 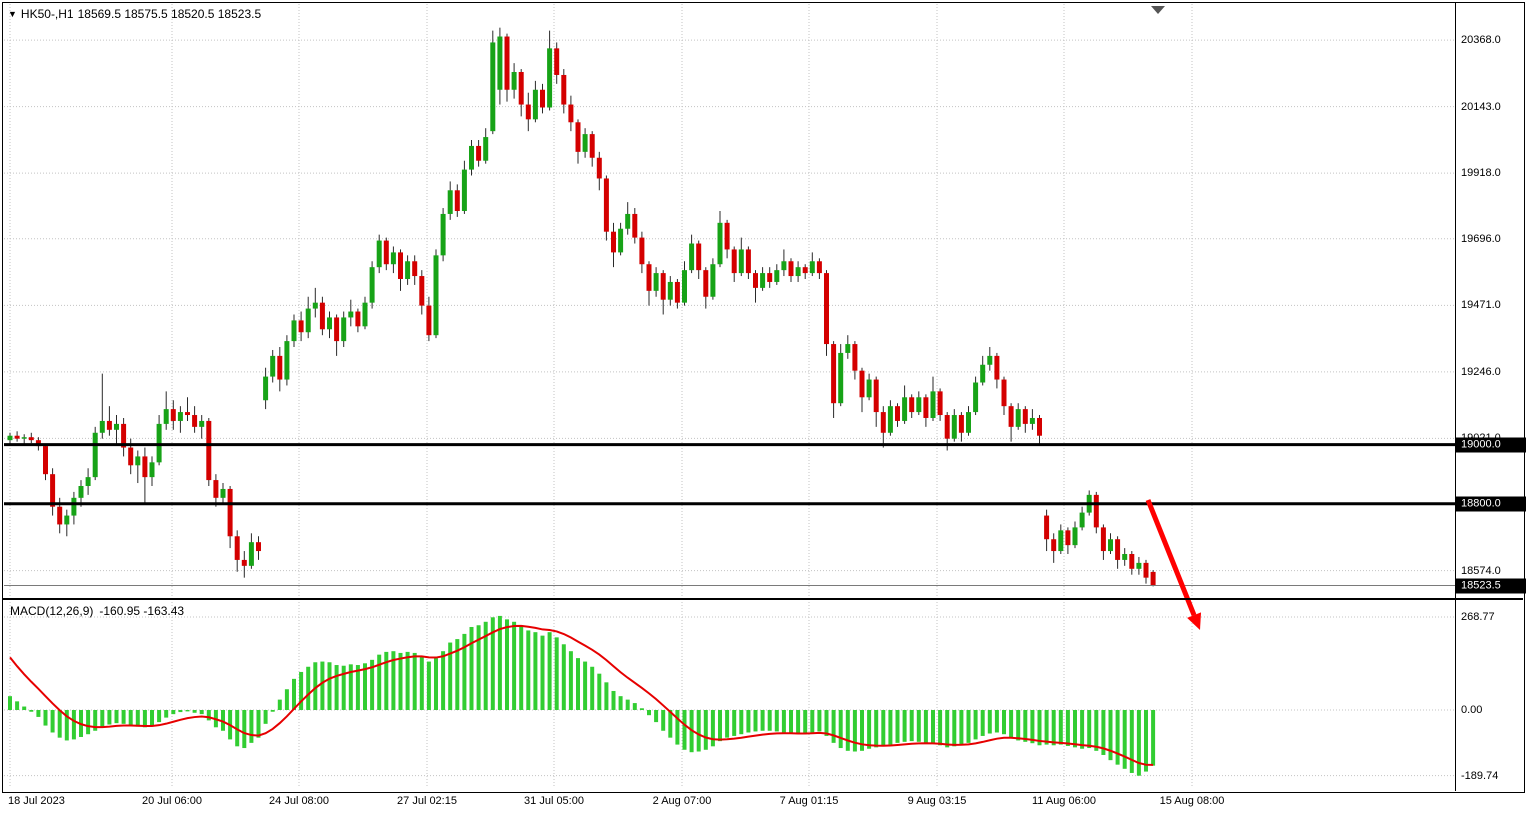 I want to click on macd-indicator-label: MACD(12,26,9) -160.95 -163.43, so click(x=100, y=611).